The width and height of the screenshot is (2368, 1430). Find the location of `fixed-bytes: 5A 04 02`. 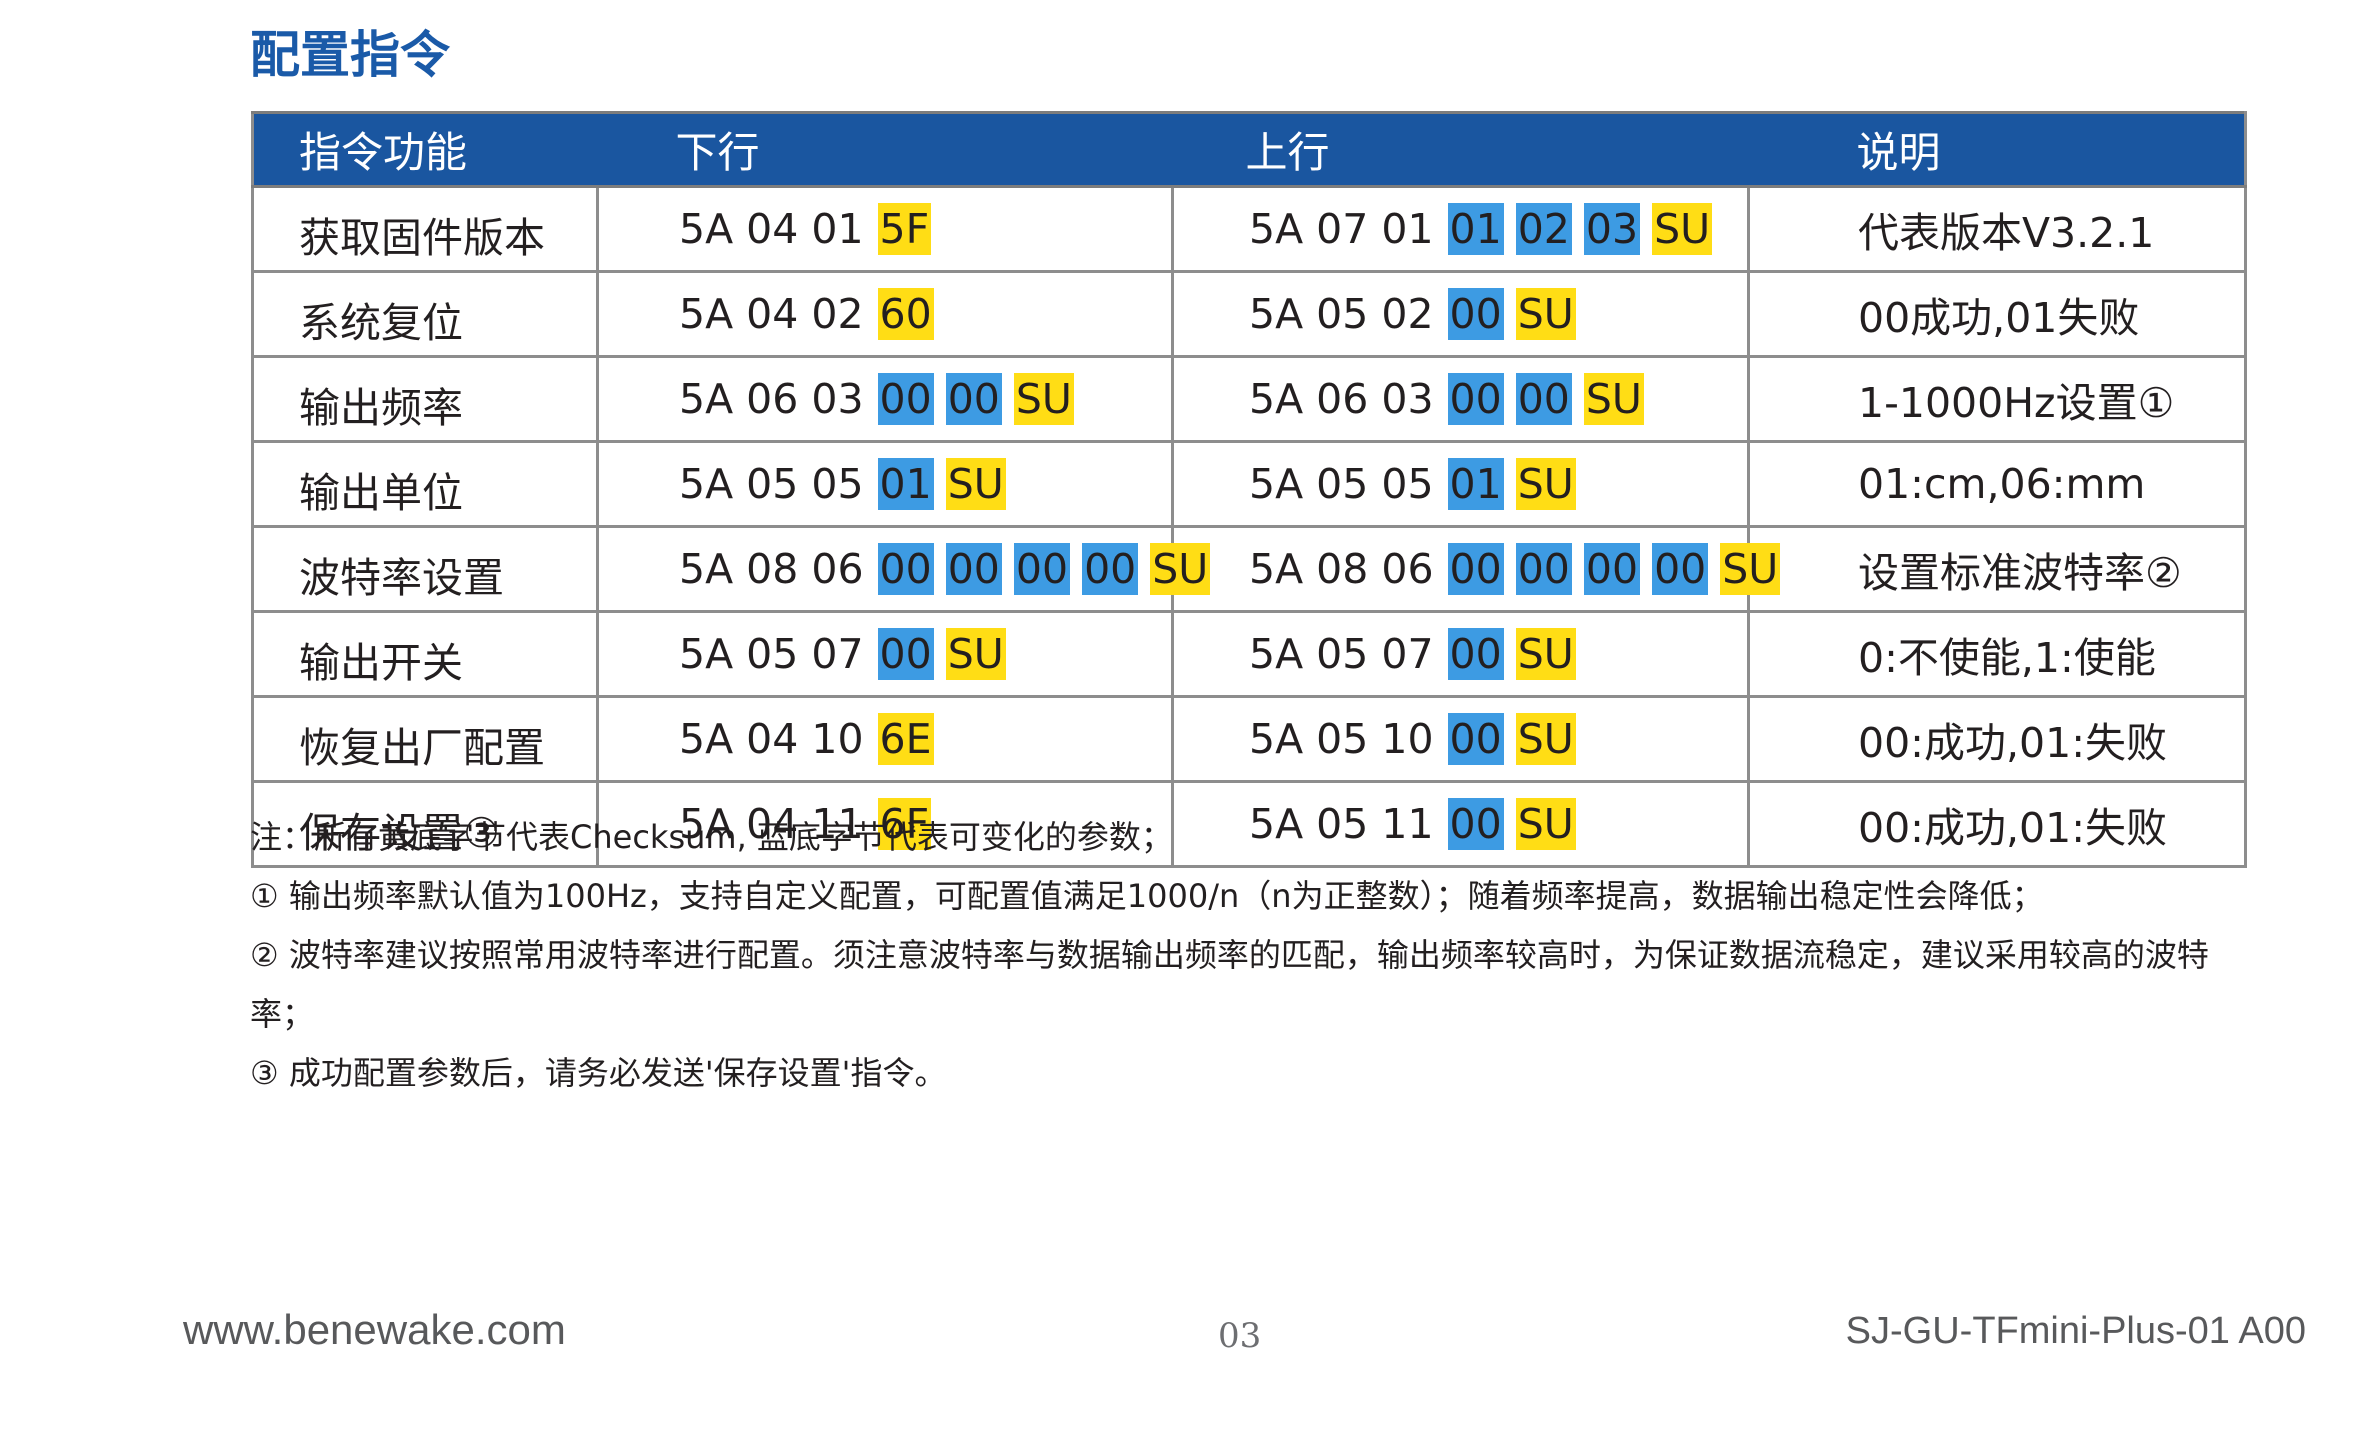

fixed-bytes: 5A 04 02 is located at coordinates (771, 314).